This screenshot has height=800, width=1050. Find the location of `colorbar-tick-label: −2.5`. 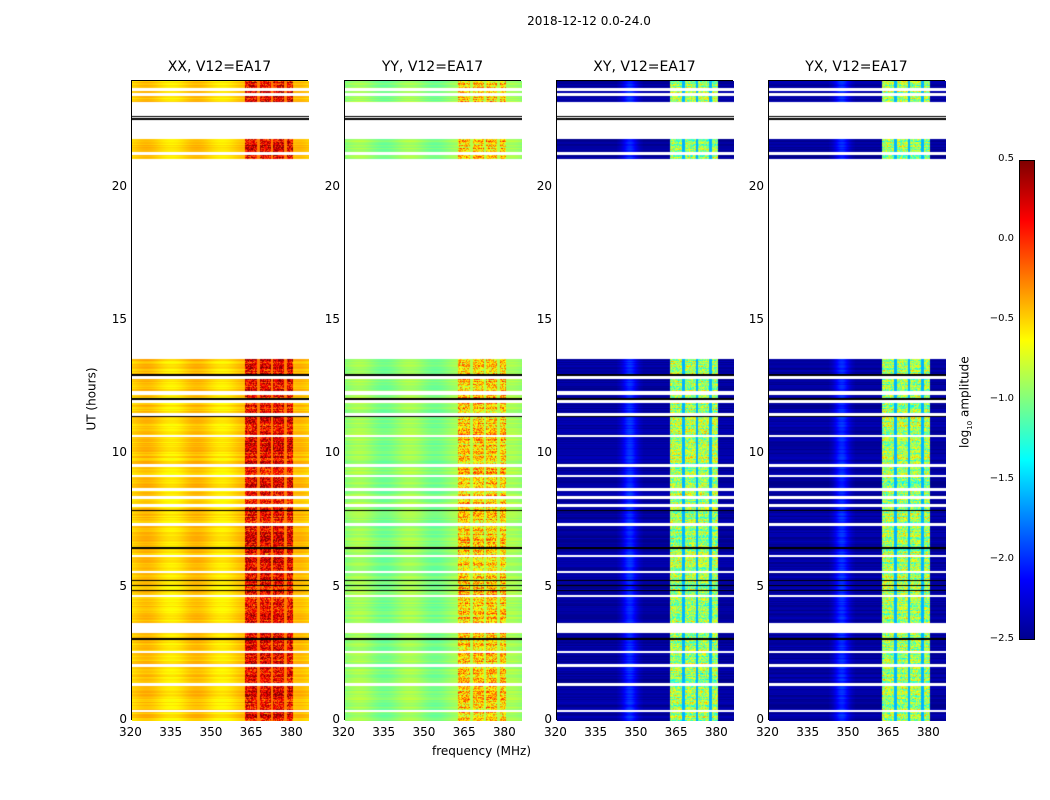

colorbar-tick-label: −2.5 is located at coordinates (1001, 638).